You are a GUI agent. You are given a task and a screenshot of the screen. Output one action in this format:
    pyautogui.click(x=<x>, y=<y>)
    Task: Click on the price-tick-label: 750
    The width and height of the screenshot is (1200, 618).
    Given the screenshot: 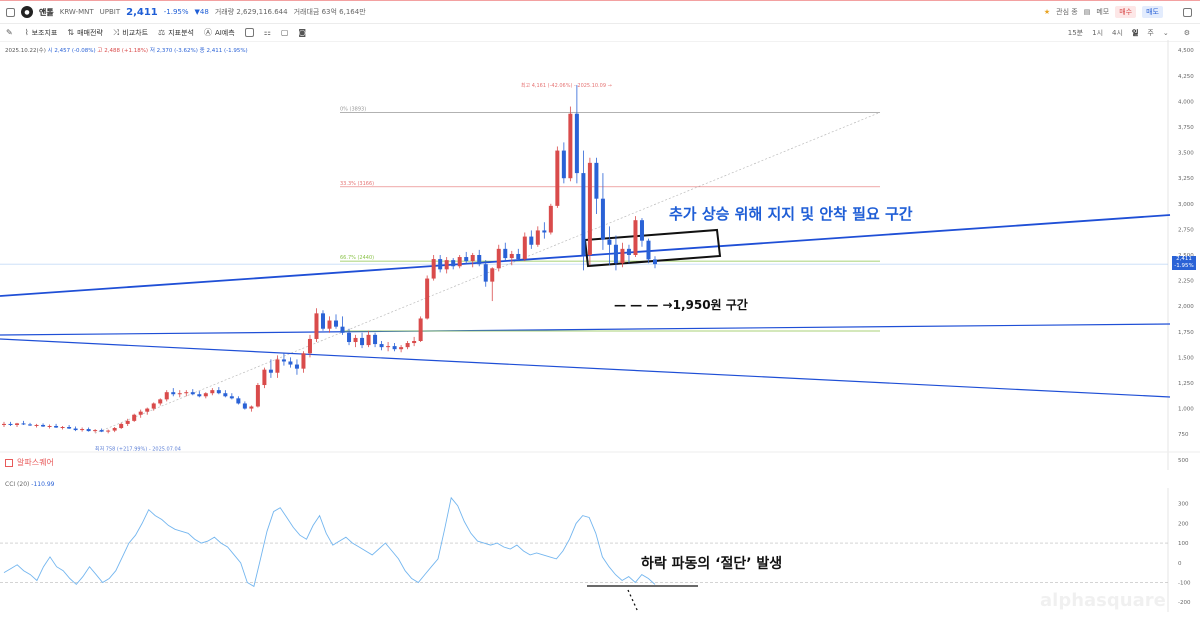 What is the action you would take?
    pyautogui.click(x=1183, y=435)
    